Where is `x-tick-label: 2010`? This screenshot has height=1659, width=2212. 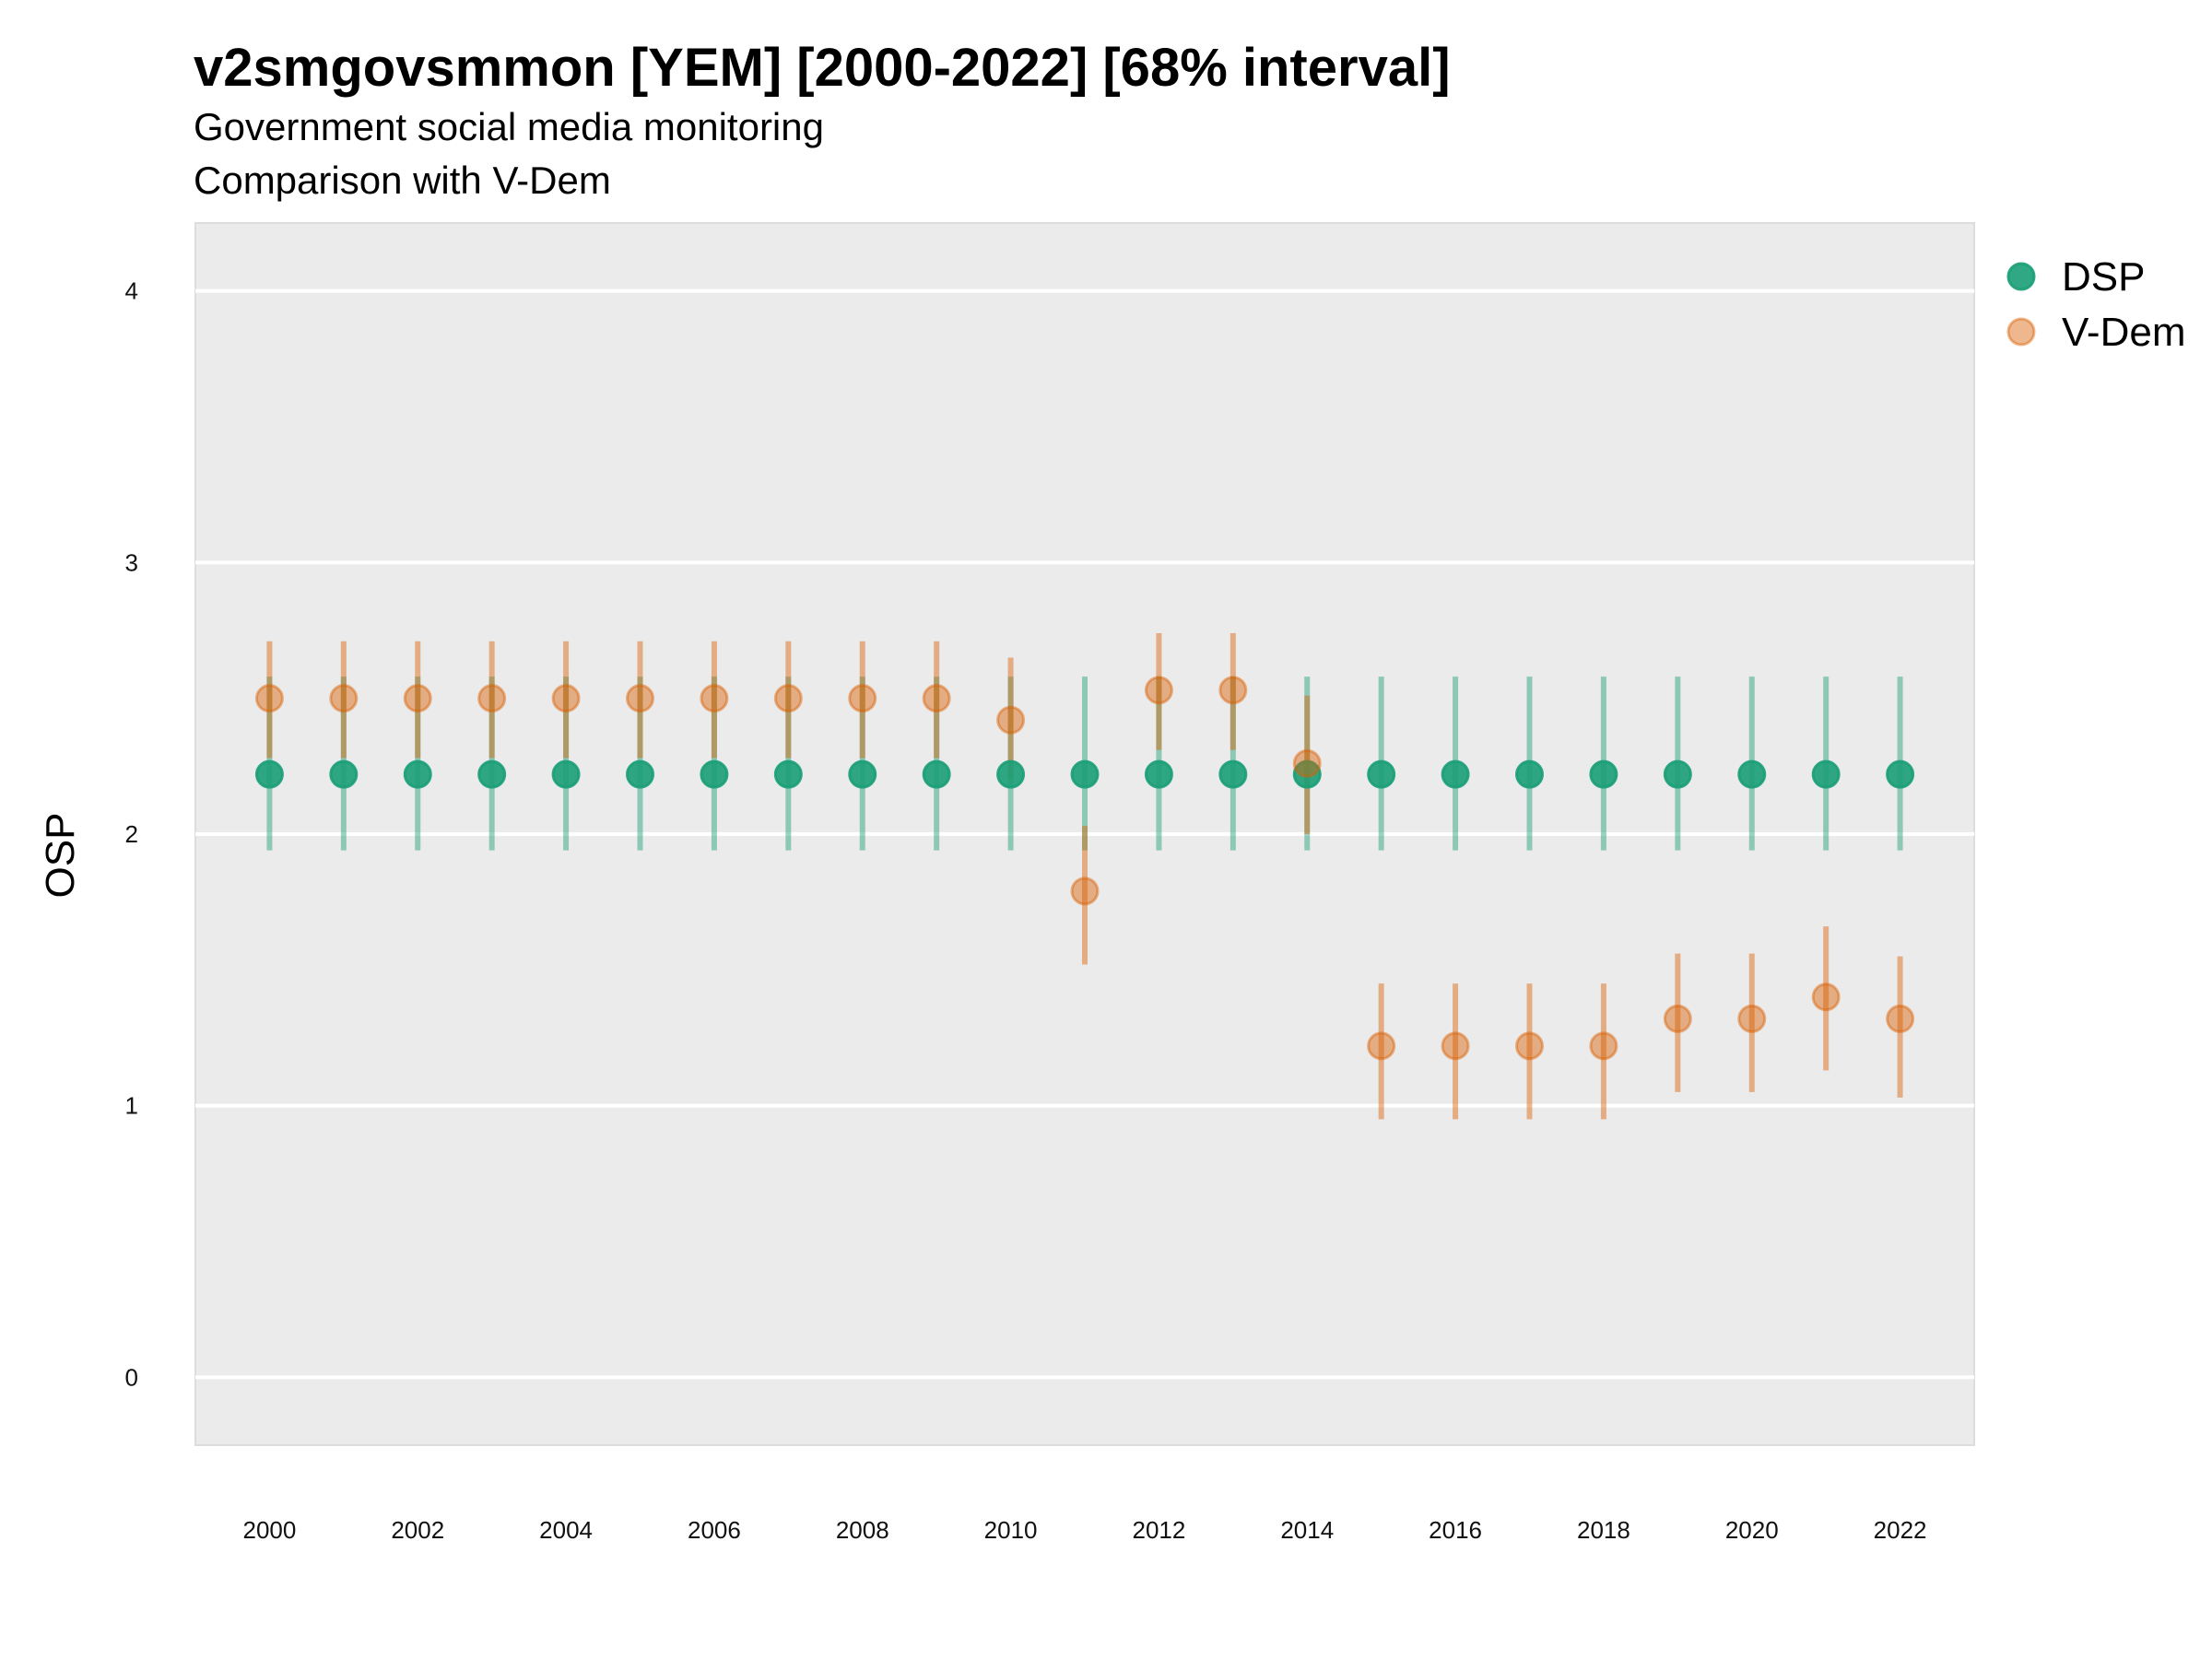 x-tick-label: 2010 is located at coordinates (1011, 1530).